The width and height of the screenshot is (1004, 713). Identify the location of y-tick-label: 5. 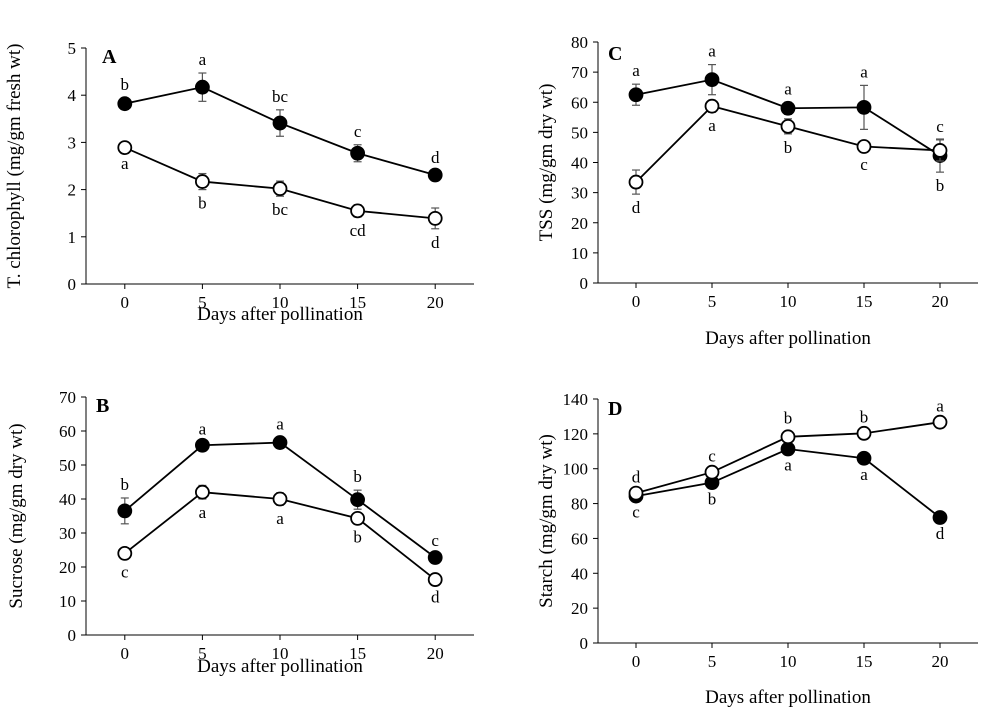
(72, 48).